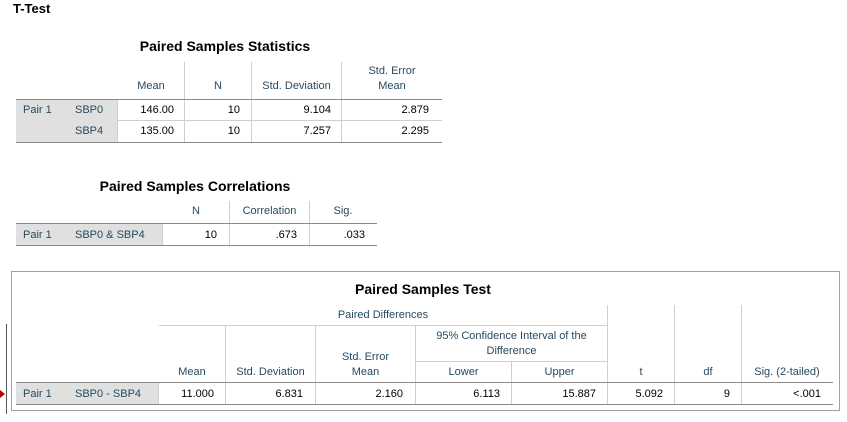 The image size is (847, 422). I want to click on stats-row-var: SBP4, so click(89, 131).